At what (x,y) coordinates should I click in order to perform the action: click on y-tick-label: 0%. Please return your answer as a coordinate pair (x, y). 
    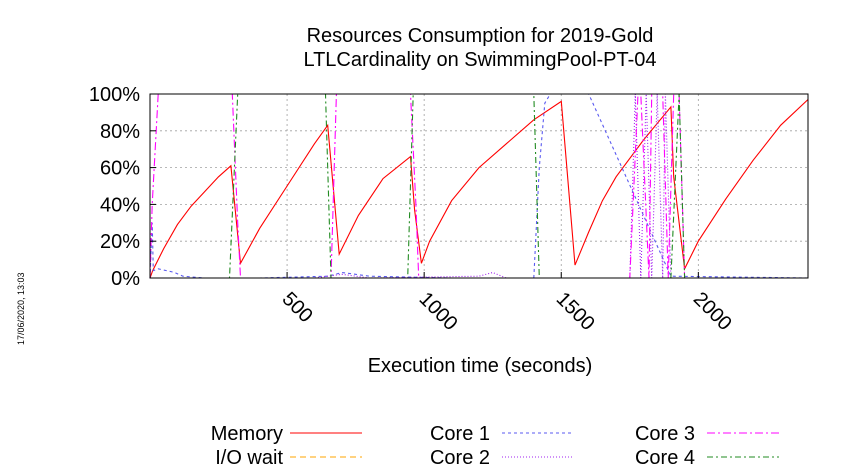
    Looking at the image, I should click on (125, 279).